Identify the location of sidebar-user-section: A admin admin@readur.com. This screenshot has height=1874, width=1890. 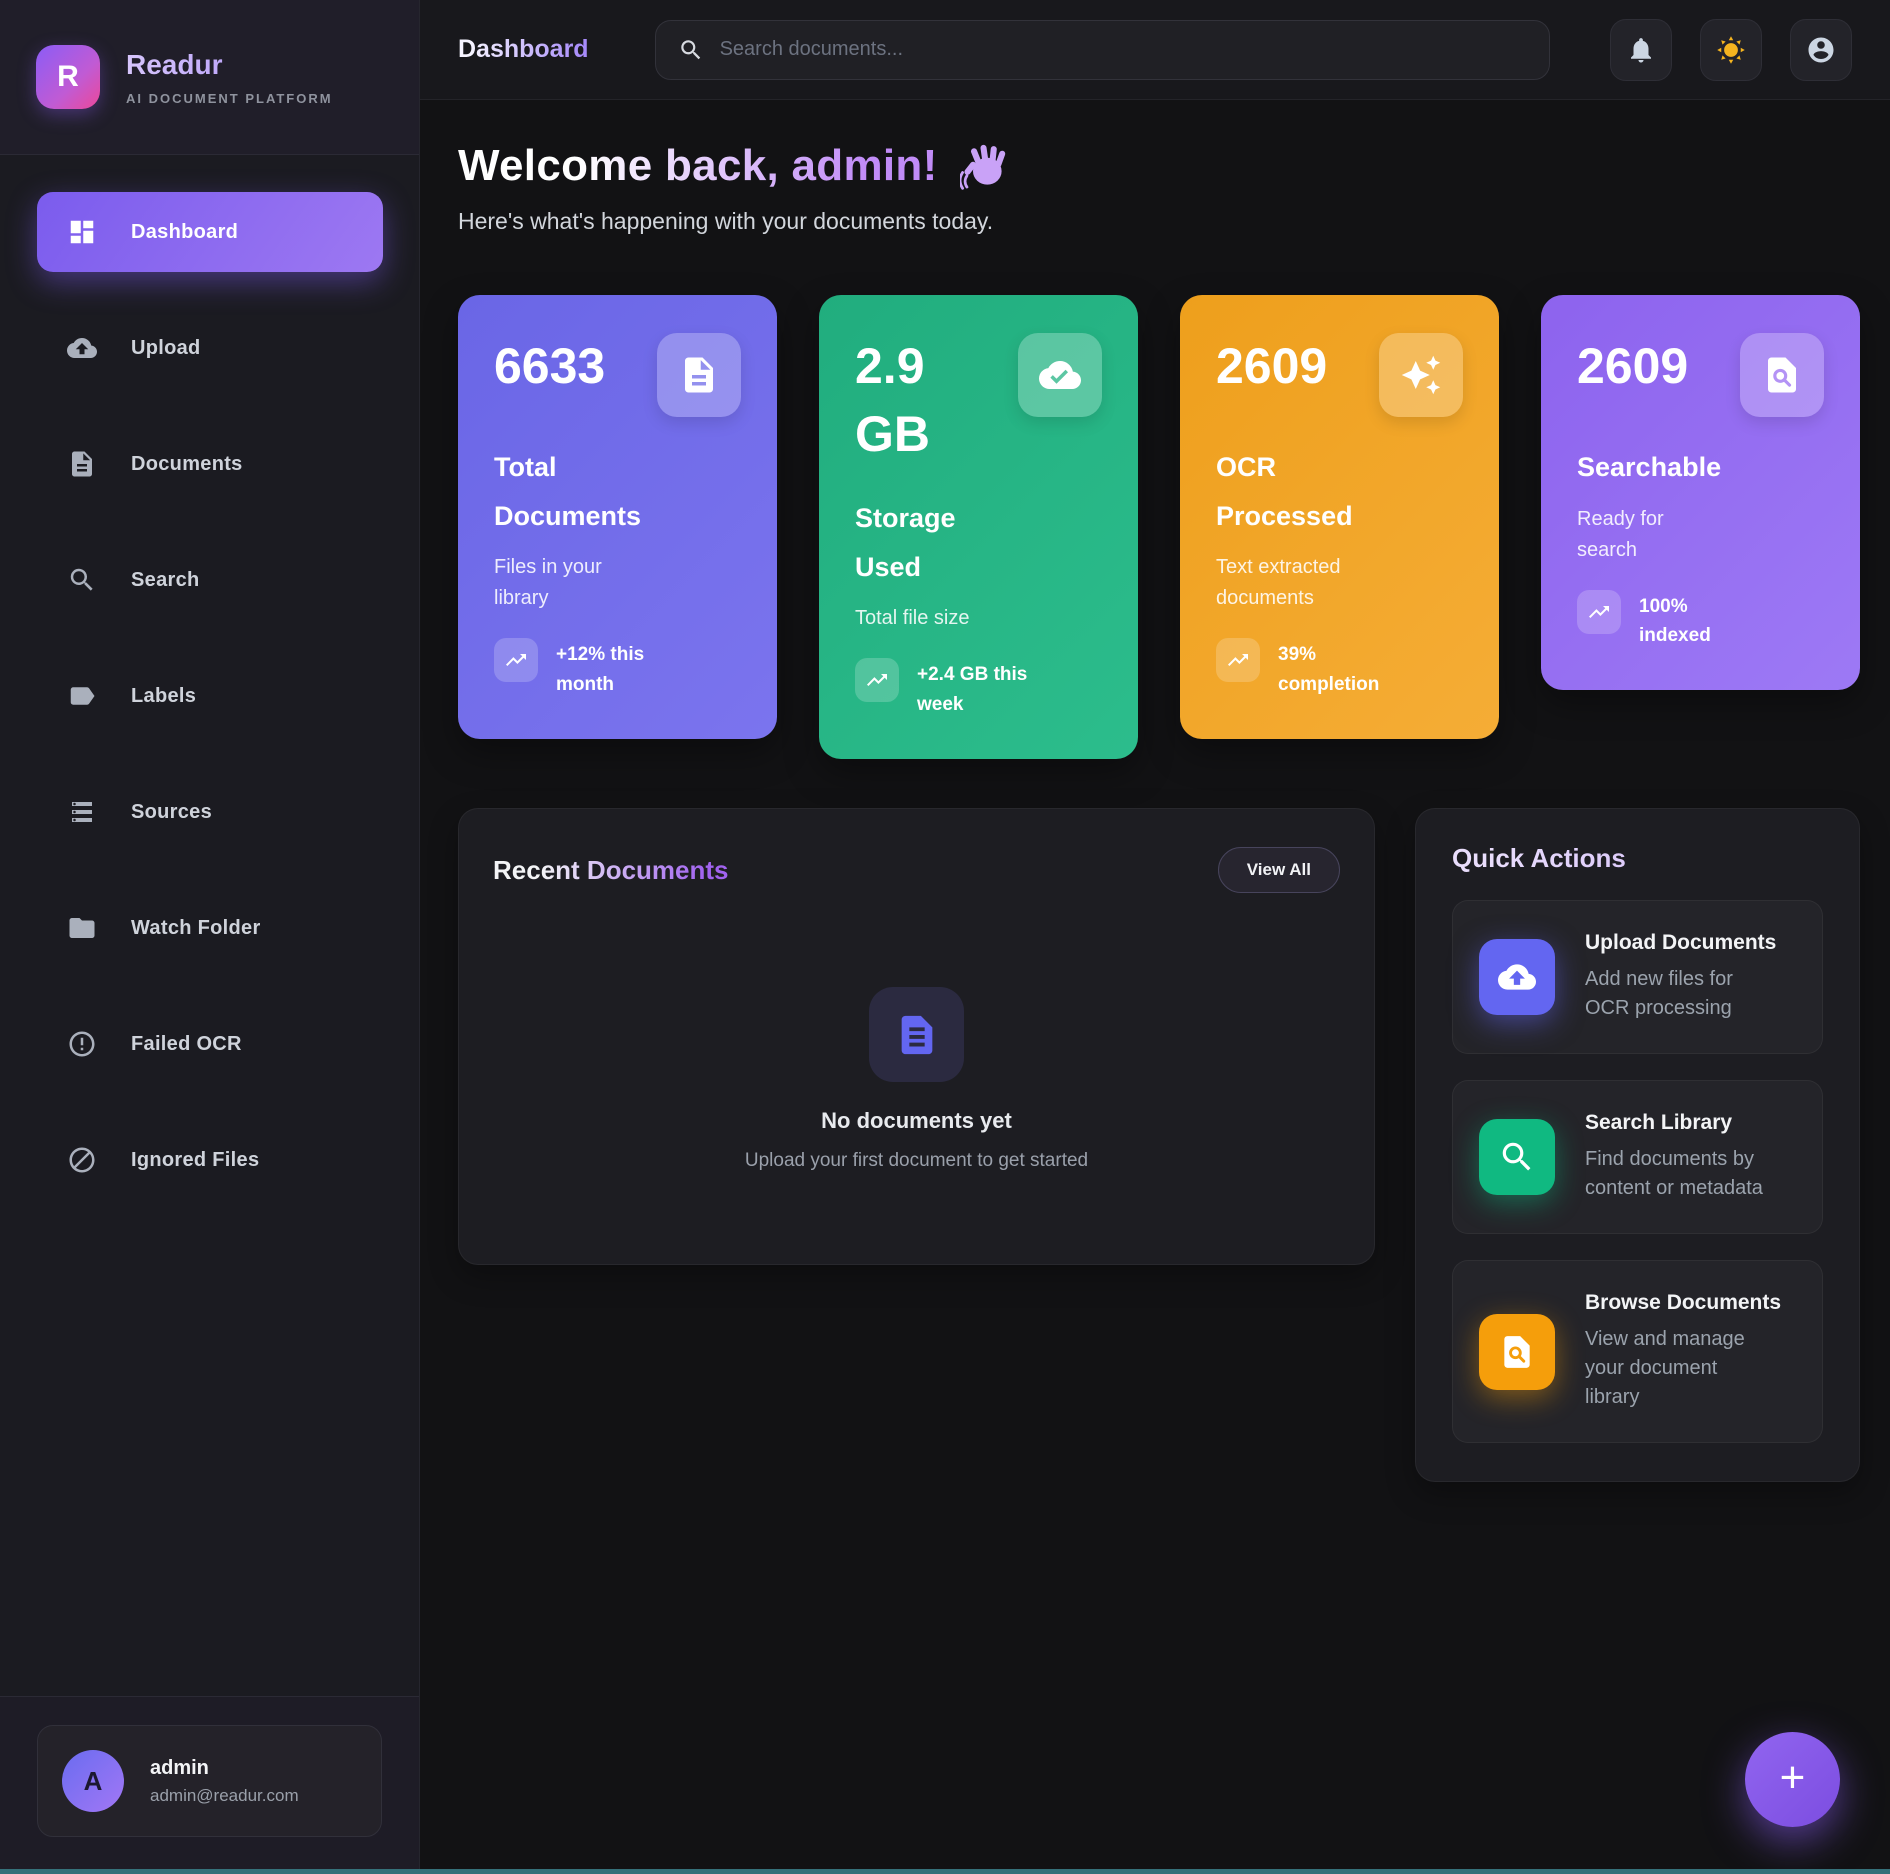
(209, 1785).